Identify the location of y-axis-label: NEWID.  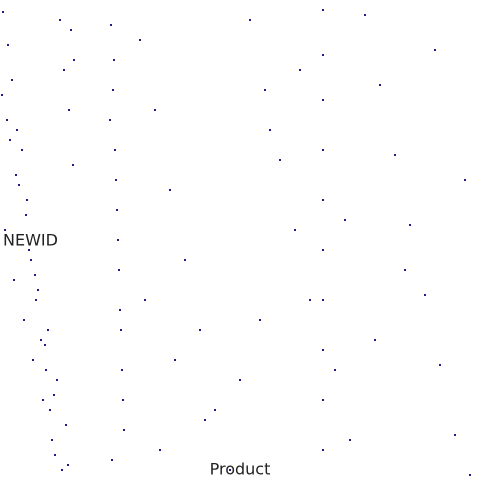
(30, 240).